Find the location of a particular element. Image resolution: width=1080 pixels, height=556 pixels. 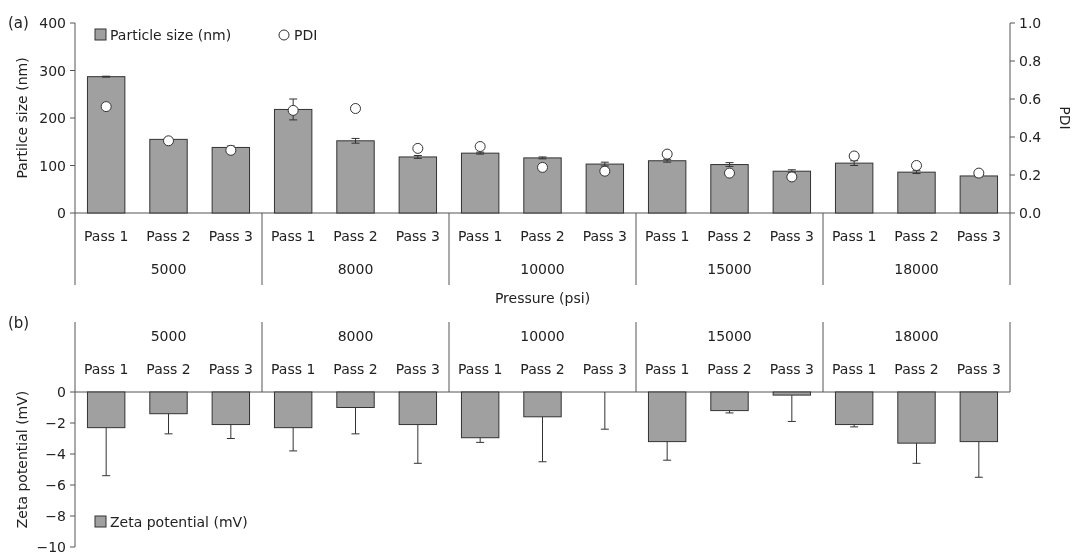

y-tick-label: 100 is located at coordinates (52, 165).